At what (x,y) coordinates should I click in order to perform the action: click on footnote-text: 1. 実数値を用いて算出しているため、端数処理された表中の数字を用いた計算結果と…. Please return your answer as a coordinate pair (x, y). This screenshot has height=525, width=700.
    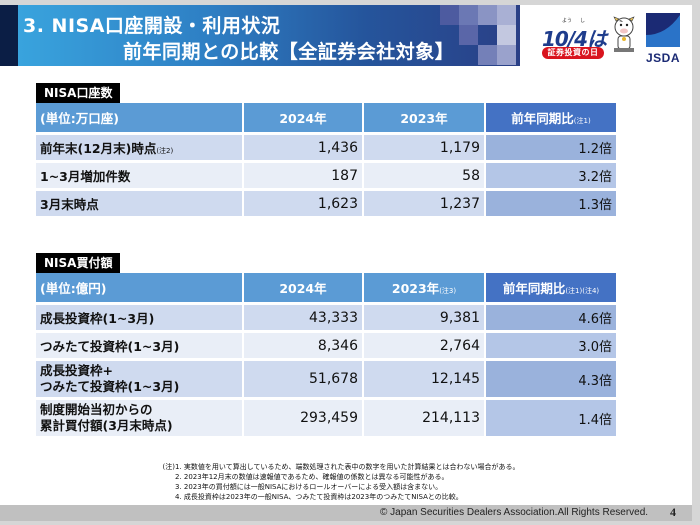
    Looking at the image, I should click on (347, 467).